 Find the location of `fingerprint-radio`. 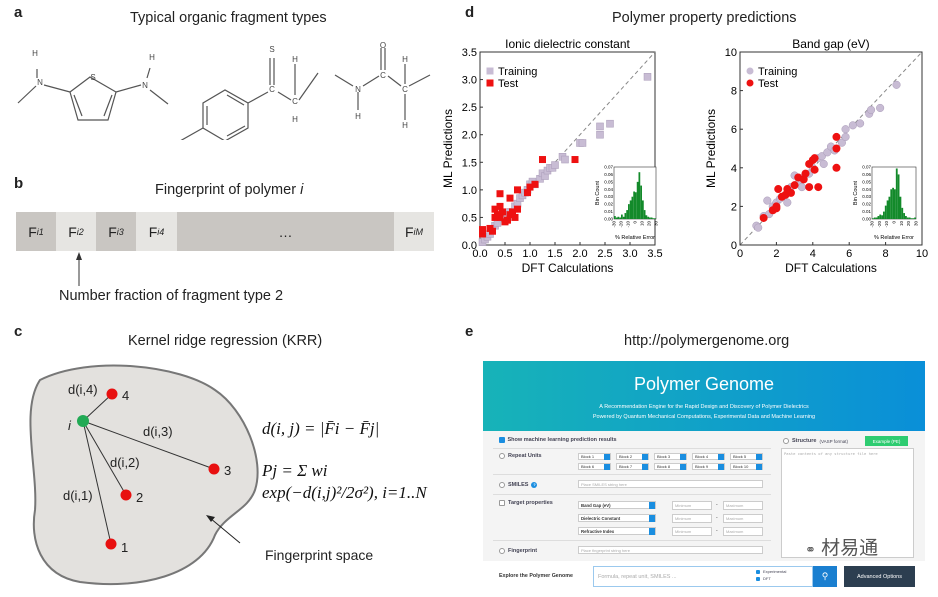

fingerprint-radio is located at coordinates (502, 551).